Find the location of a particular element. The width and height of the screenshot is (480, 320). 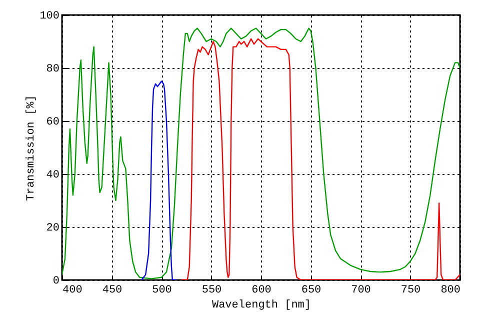

line-series is located at coordinates (159, 180).